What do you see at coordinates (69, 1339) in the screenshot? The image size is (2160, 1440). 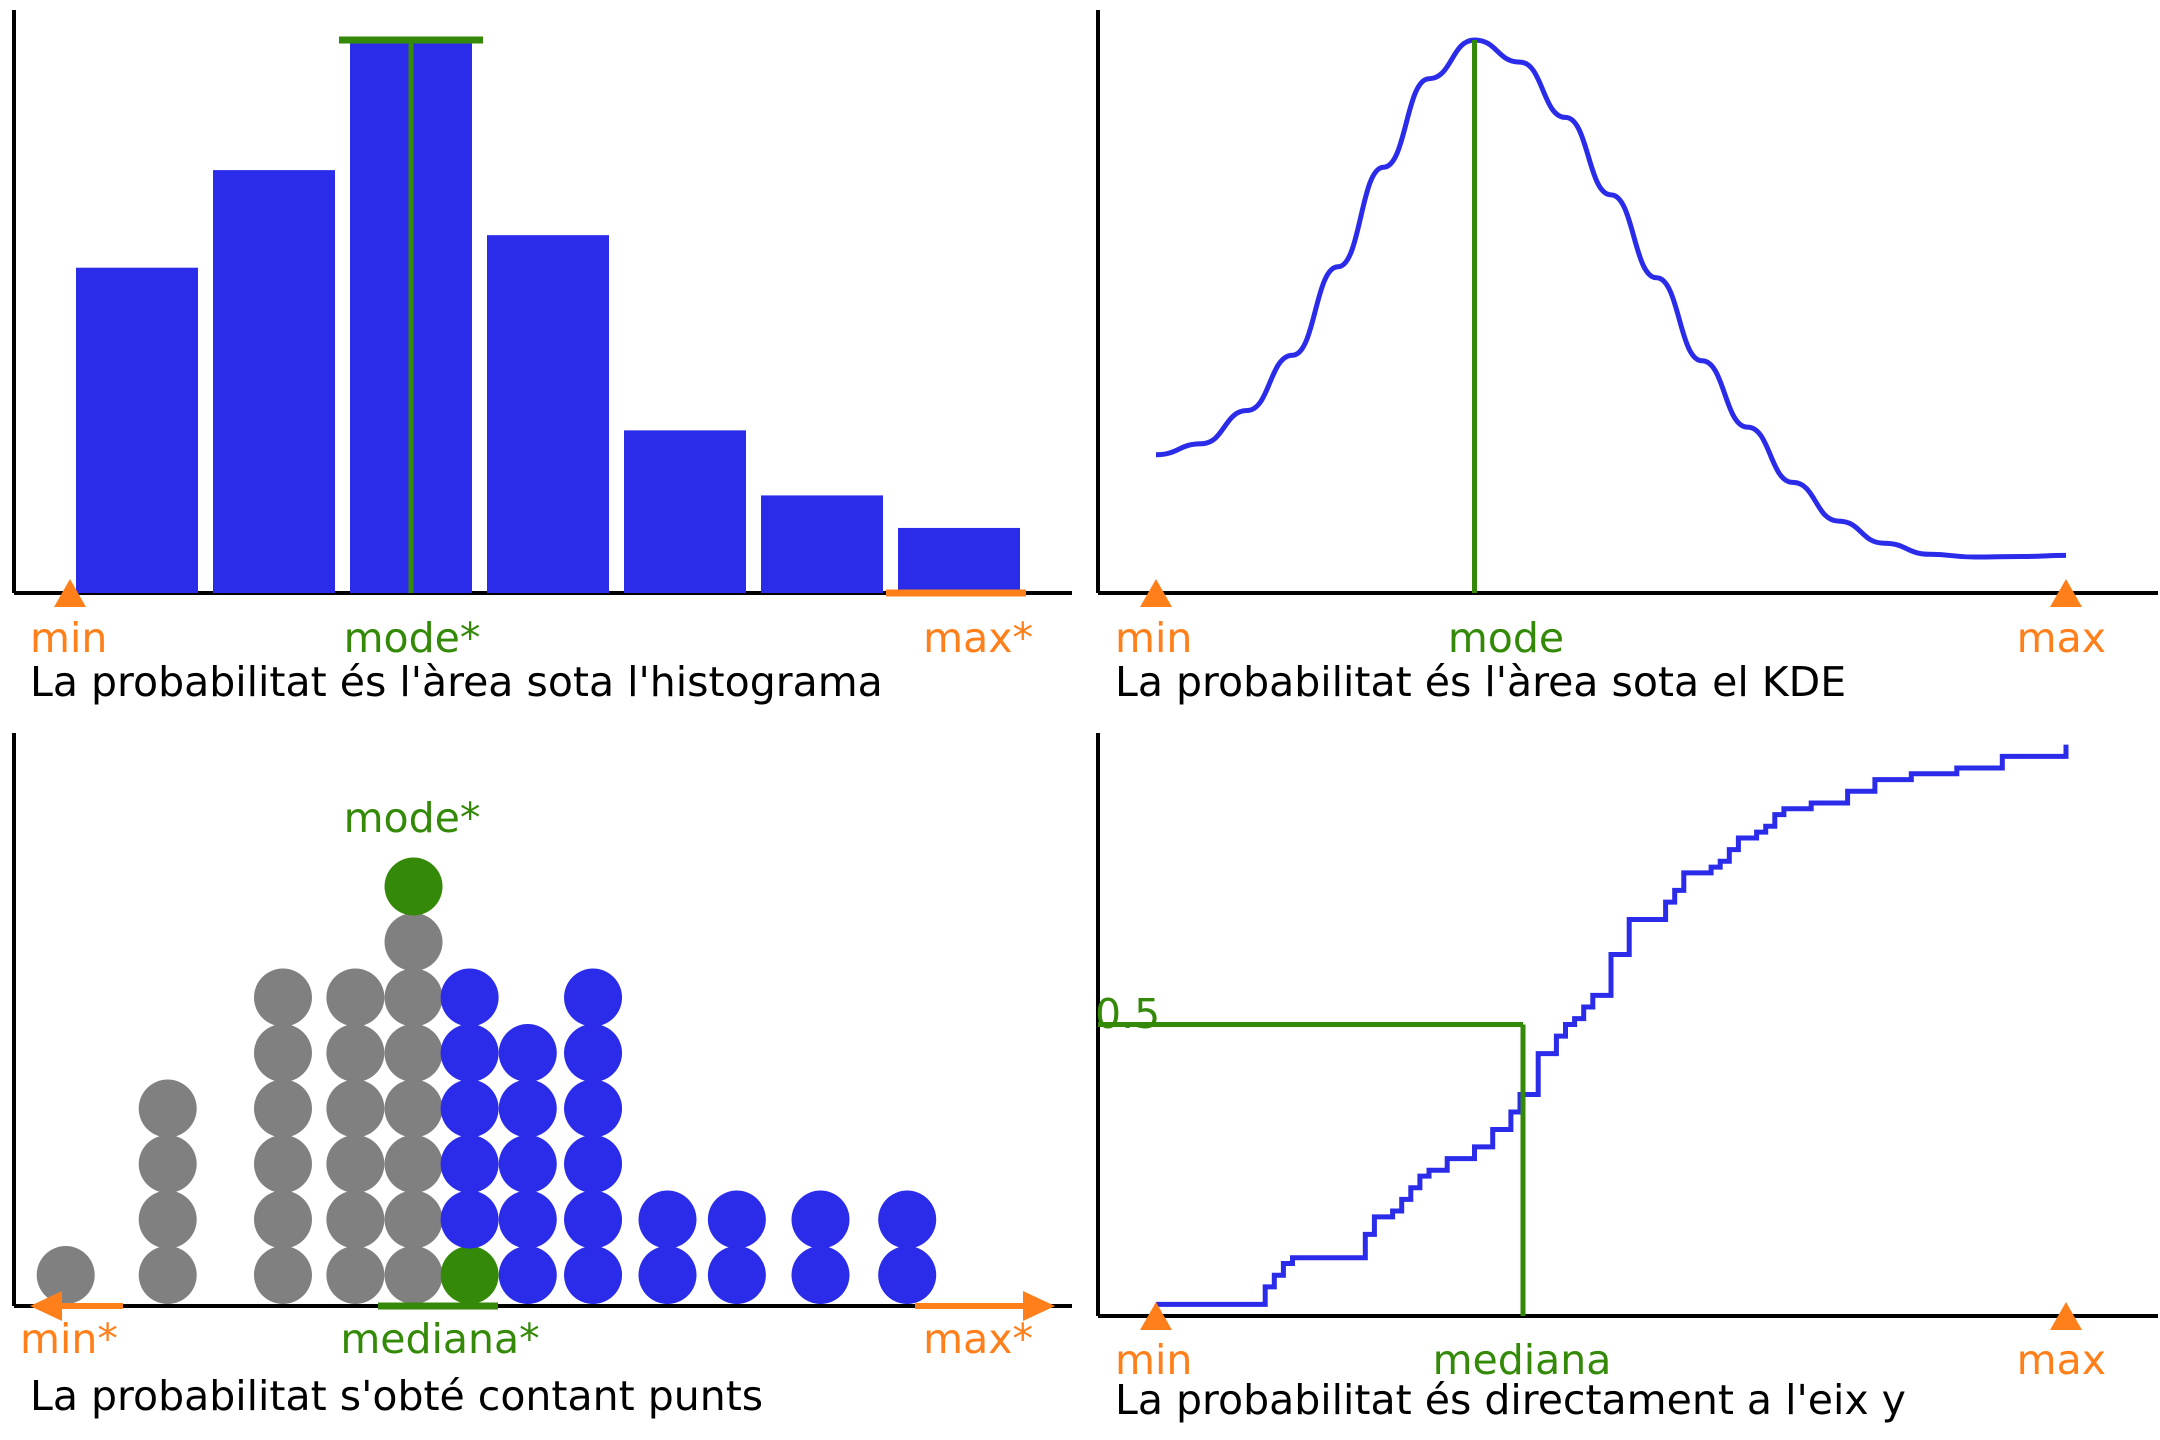 I see `bl-min-label: min*` at bounding box center [69, 1339].